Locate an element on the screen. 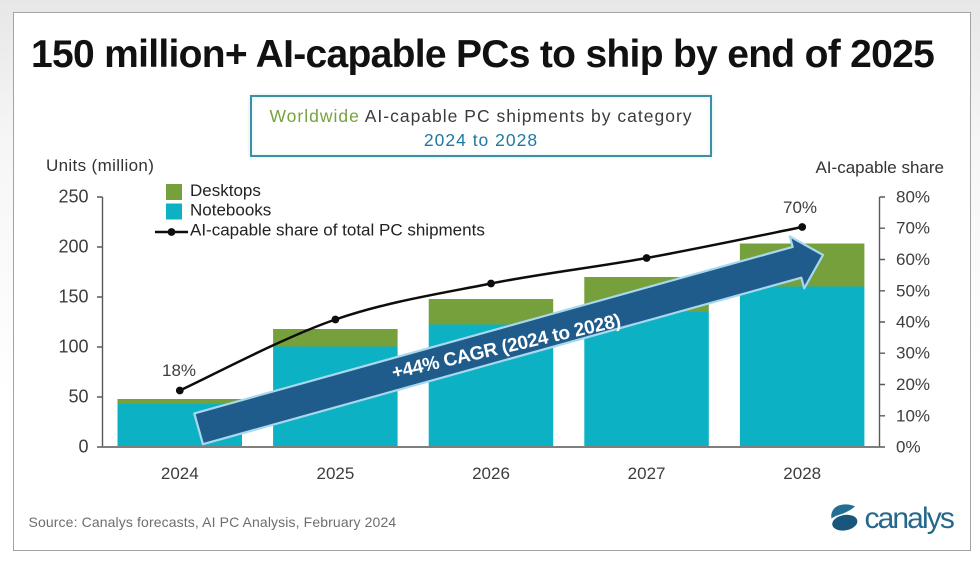 This screenshot has width=980, height=567. svg-text: 0 is located at coordinates (83, 447).